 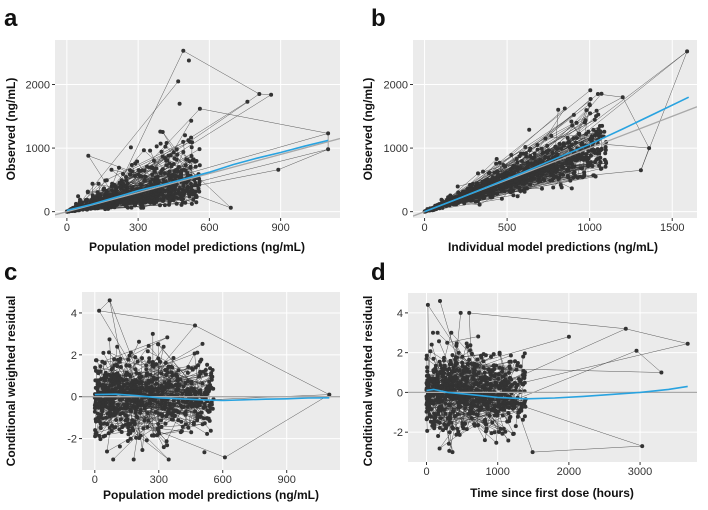 I want to click on y-tick-label: 0, so click(x=47, y=213).